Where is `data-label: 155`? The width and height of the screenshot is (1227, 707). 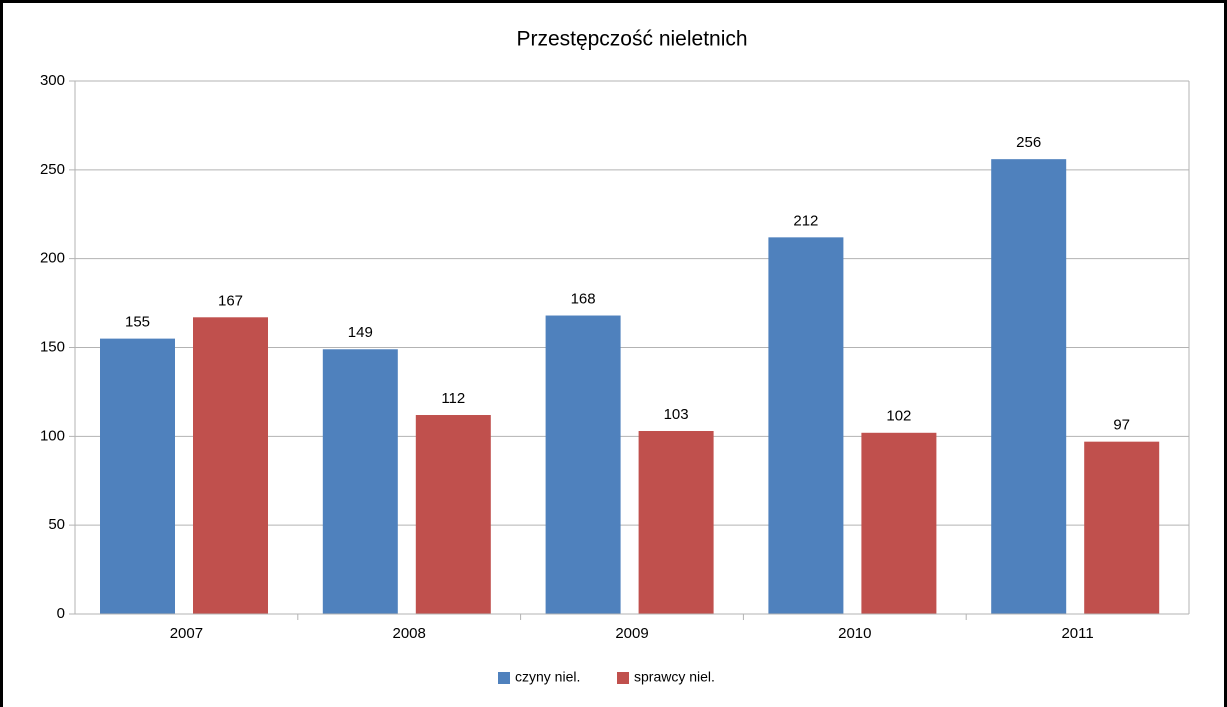
data-label: 155 is located at coordinates (137, 322).